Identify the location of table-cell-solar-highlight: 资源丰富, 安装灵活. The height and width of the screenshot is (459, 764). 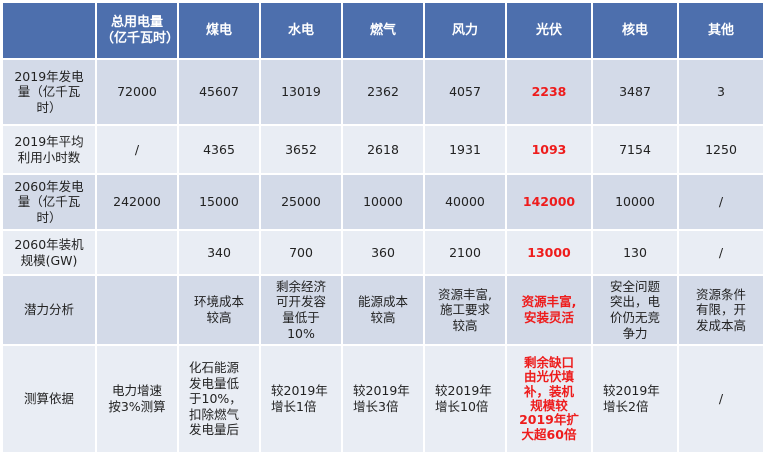
(549, 310).